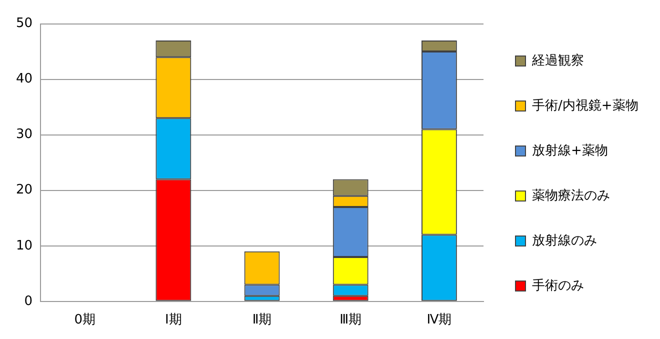 The image size is (660, 339). What do you see at coordinates (564, 240) in the screenshot?
I see `legend-label: 放射線のみ` at bounding box center [564, 240].